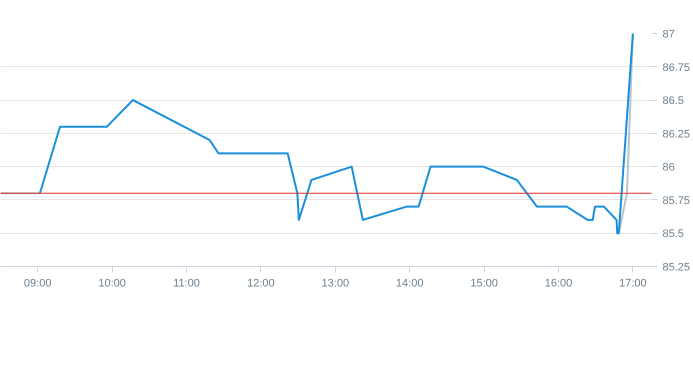 The width and height of the screenshot is (693, 365). What do you see at coordinates (186, 284) in the screenshot?
I see `x-tick-label: 11:00` at bounding box center [186, 284].